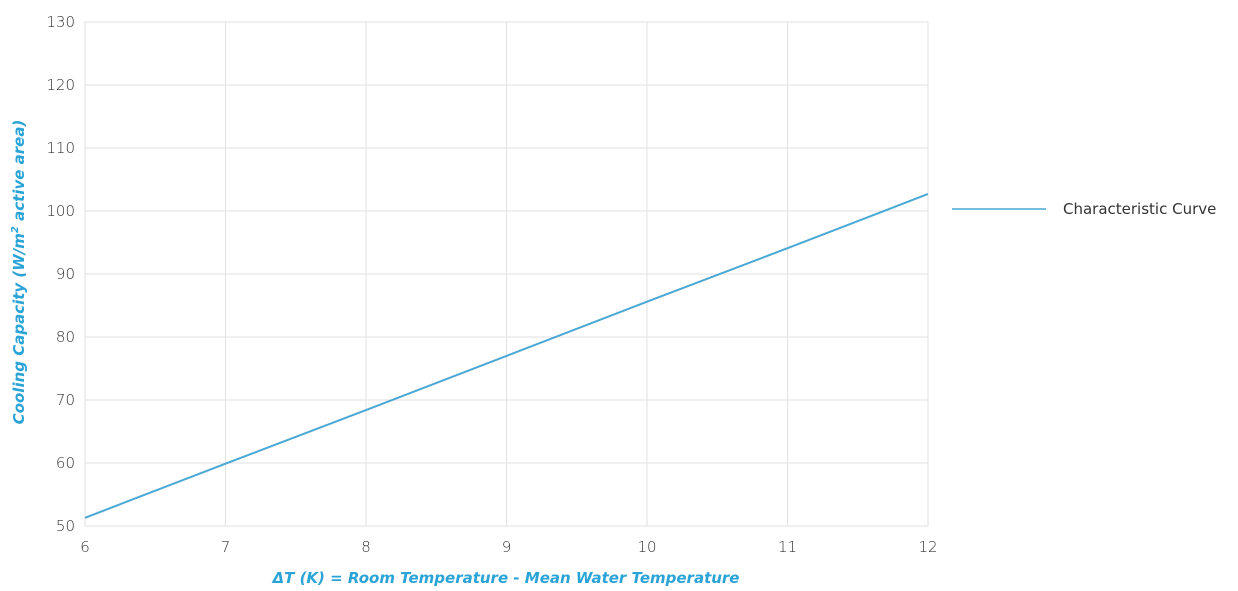  I want to click on legend-label: Characteristic Curve, so click(1139, 209).